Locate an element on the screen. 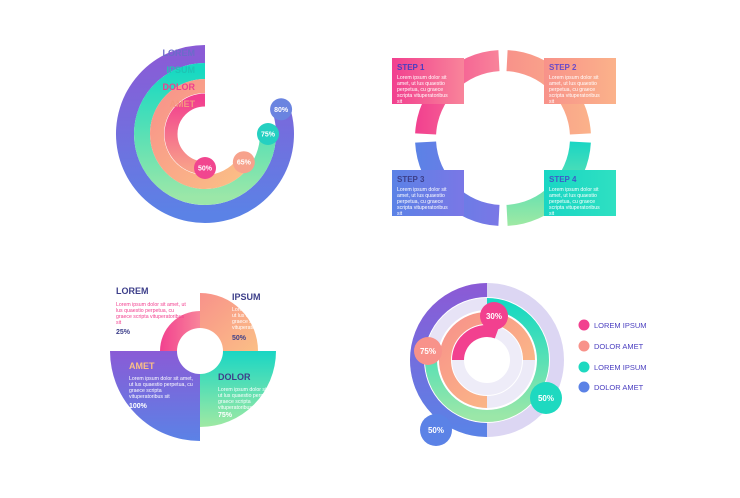  legend-label-1: DOLOR AMET is located at coordinates (619, 346).